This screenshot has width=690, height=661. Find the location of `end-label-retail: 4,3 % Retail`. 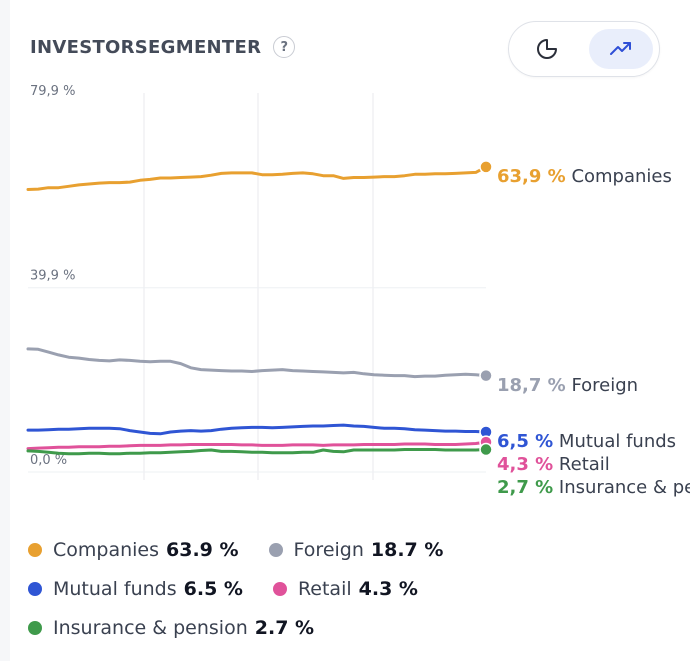

end-label-retail: 4,3 % Retail is located at coordinates (553, 464).